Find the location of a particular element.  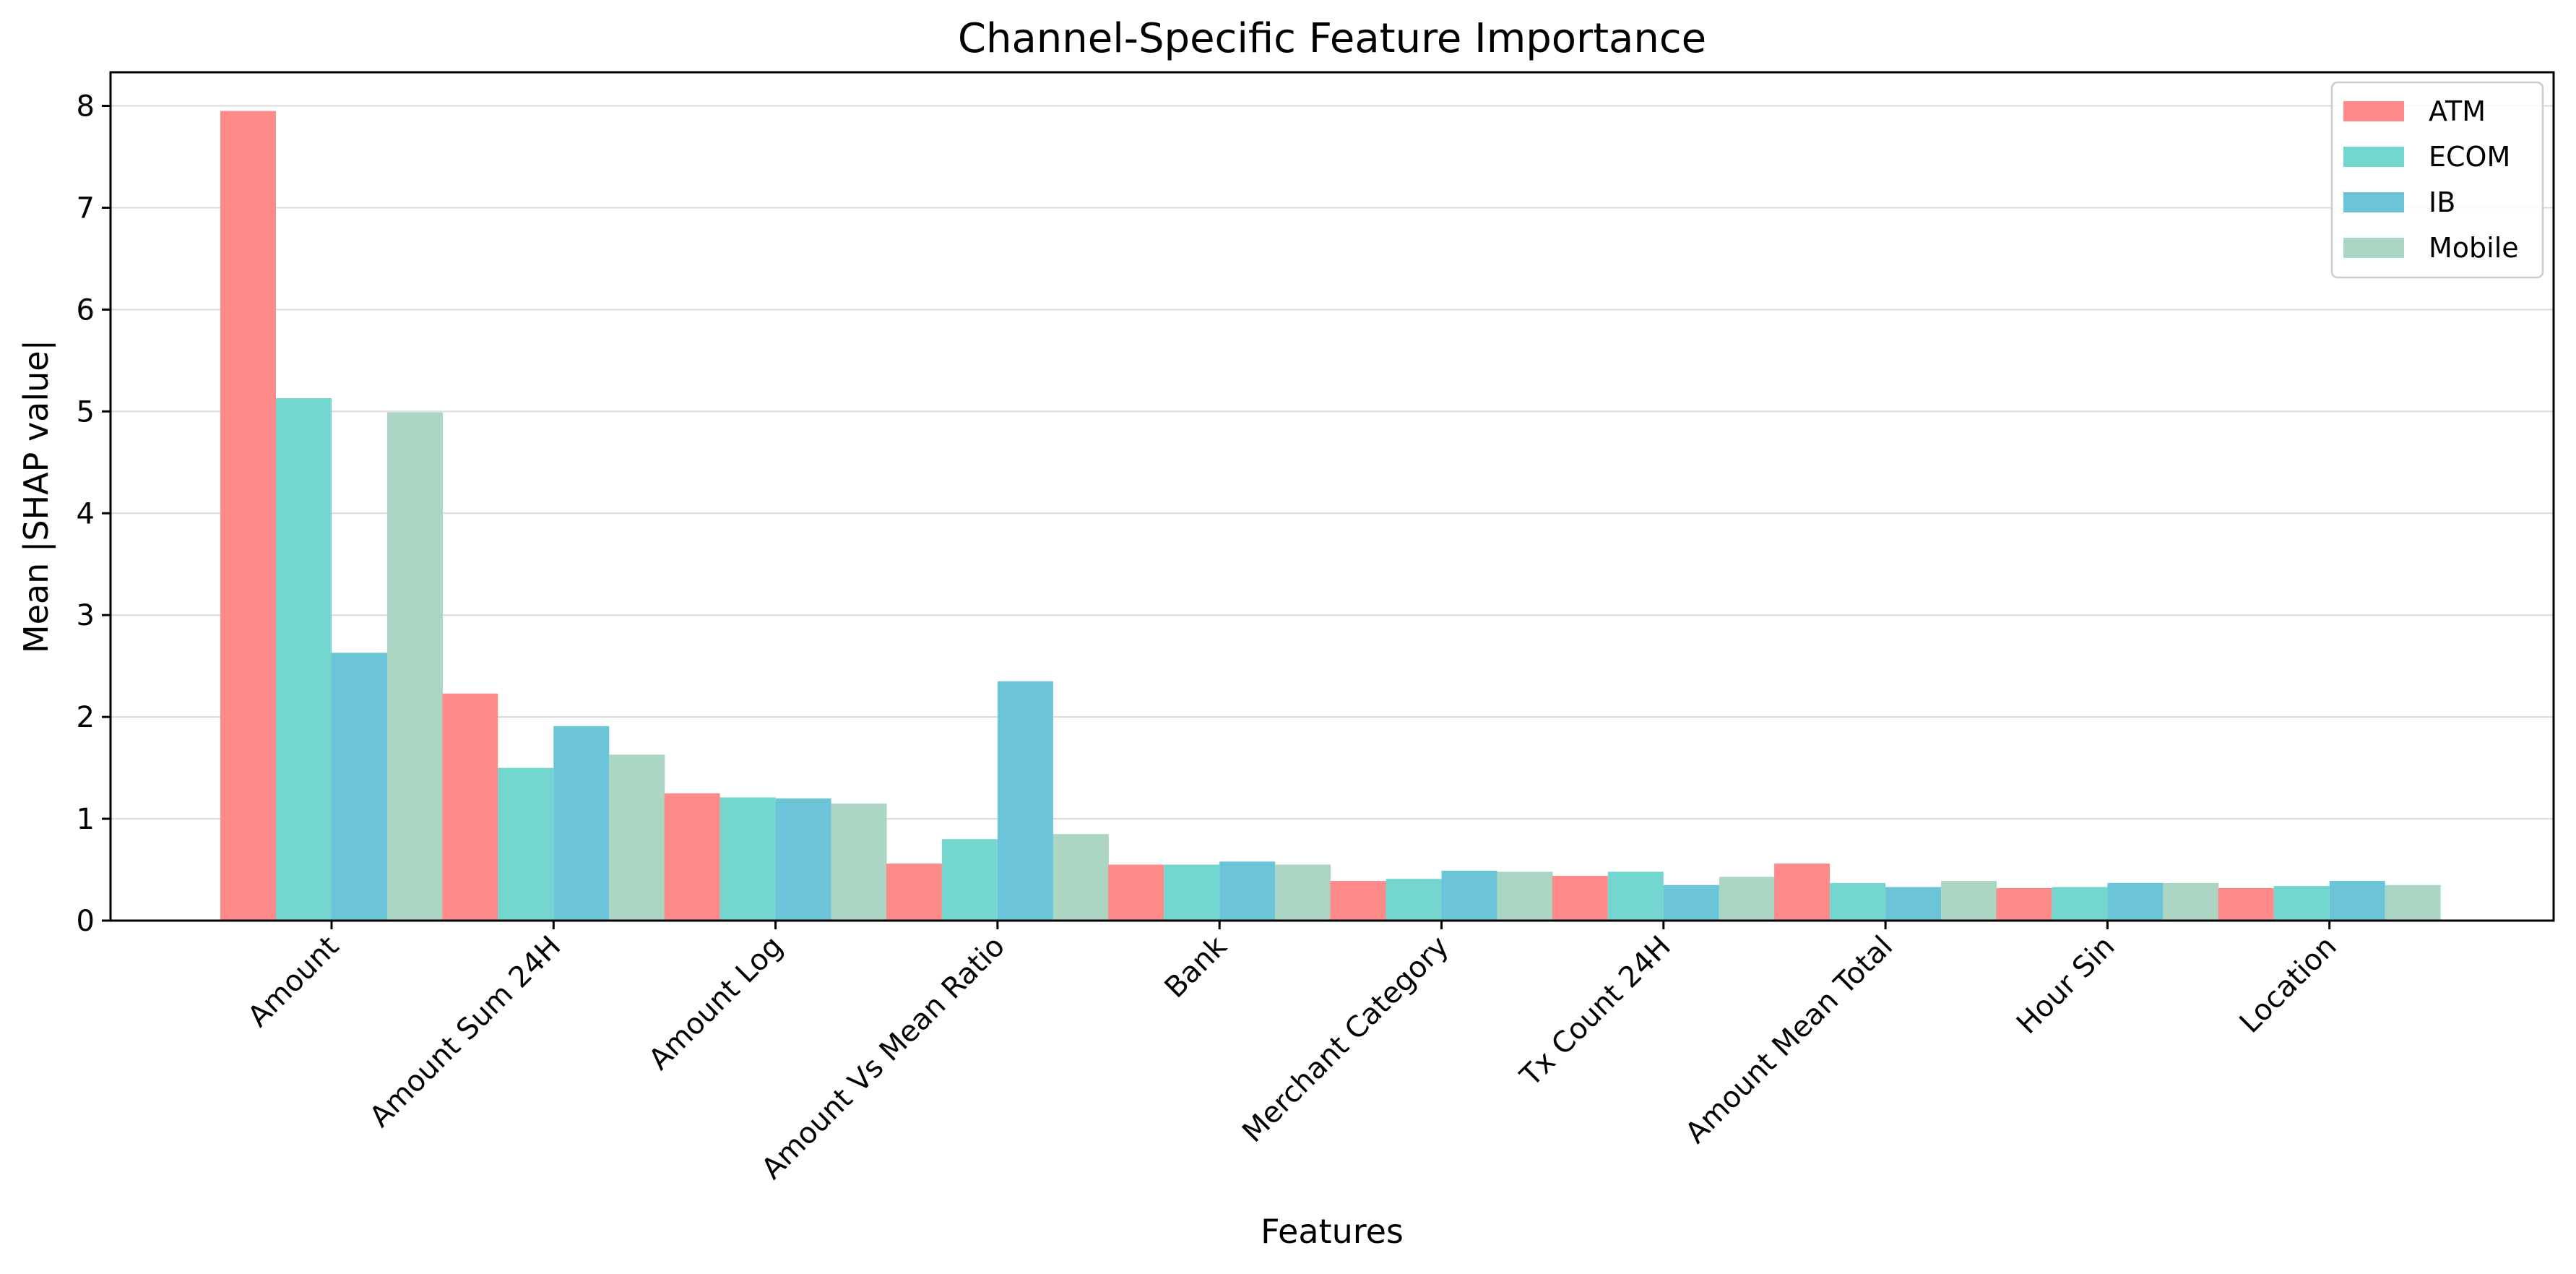

legend-label-mobile: Mobile is located at coordinates (2474, 248).